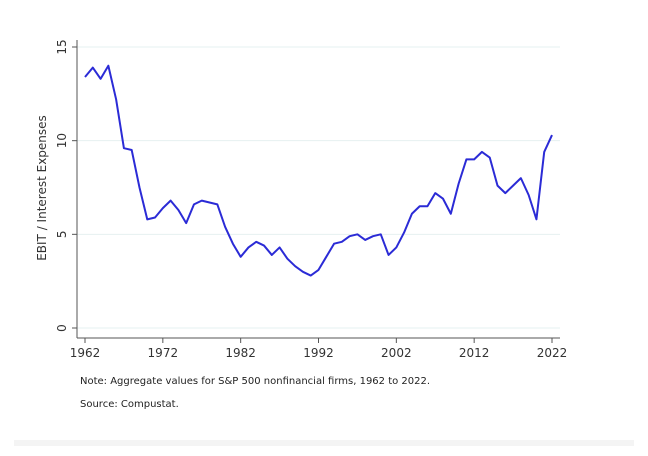 The width and height of the screenshot is (648, 456). What do you see at coordinates (42, 188) in the screenshot?
I see `y-axis-label: EBIT / Interest Expenses` at bounding box center [42, 188].